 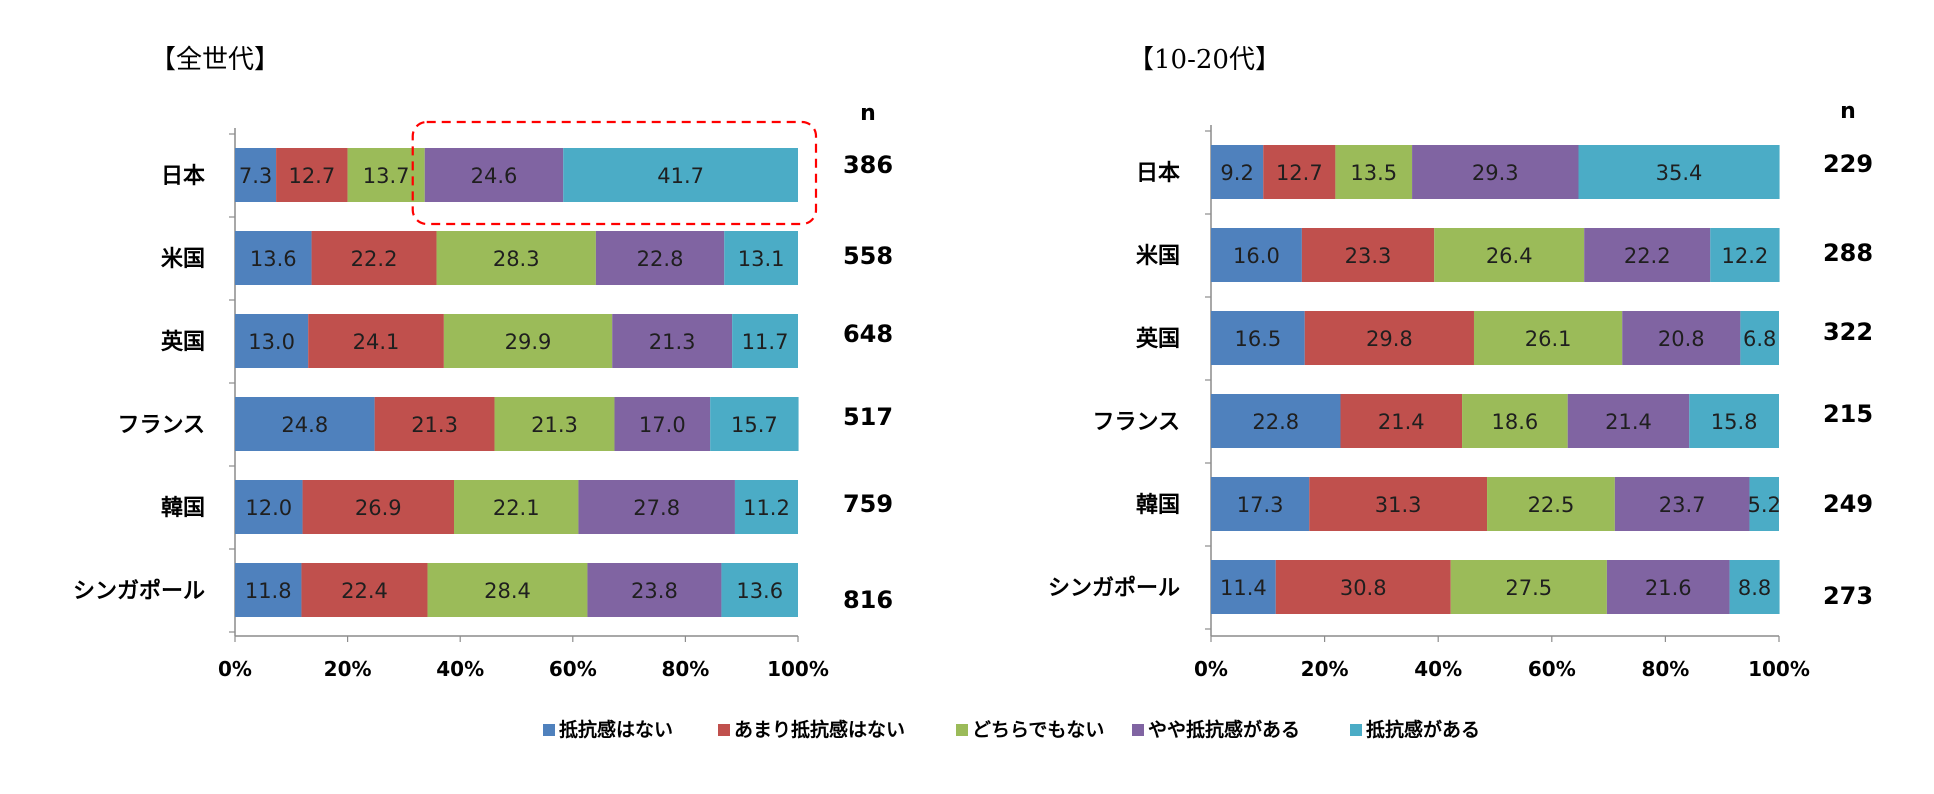 I want to click on data-label: 11.7, so click(x=765, y=342).